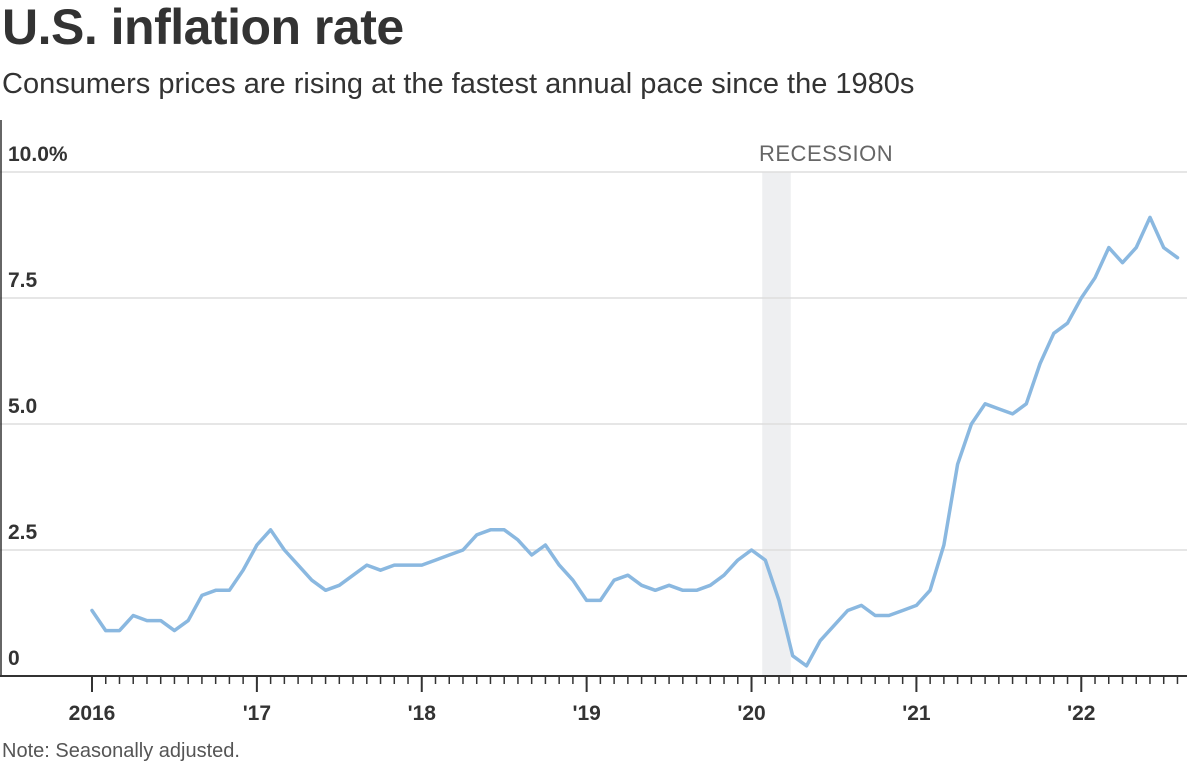 This screenshot has width=1187, height=772. Describe the element at coordinates (22, 406) in the screenshot. I see `y-tick-label: 5.0` at that location.